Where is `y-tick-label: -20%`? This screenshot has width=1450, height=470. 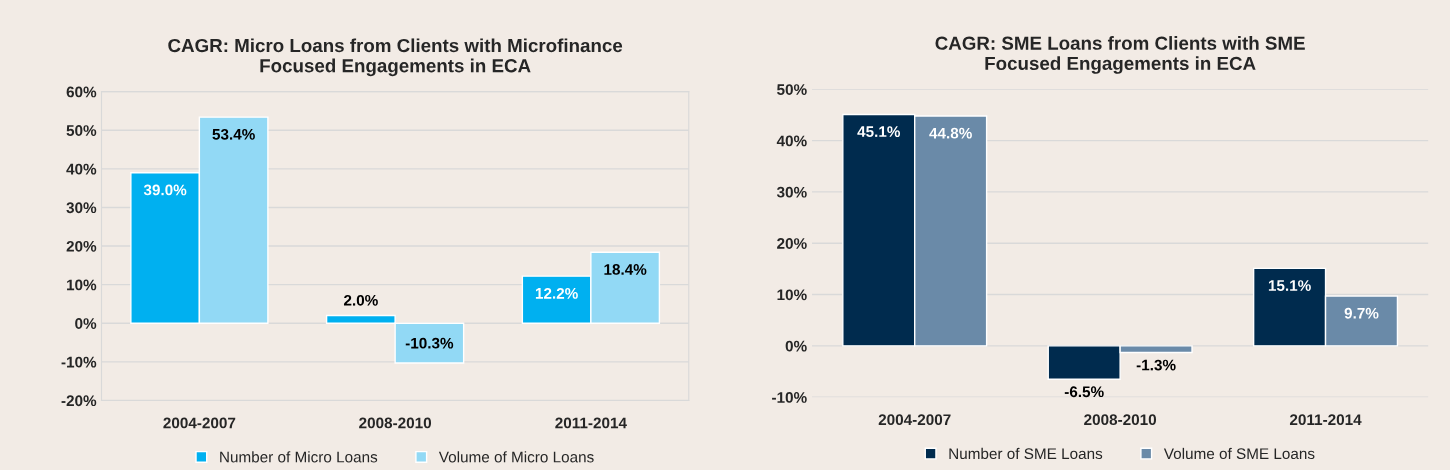
y-tick-label: -20% is located at coordinates (79, 401).